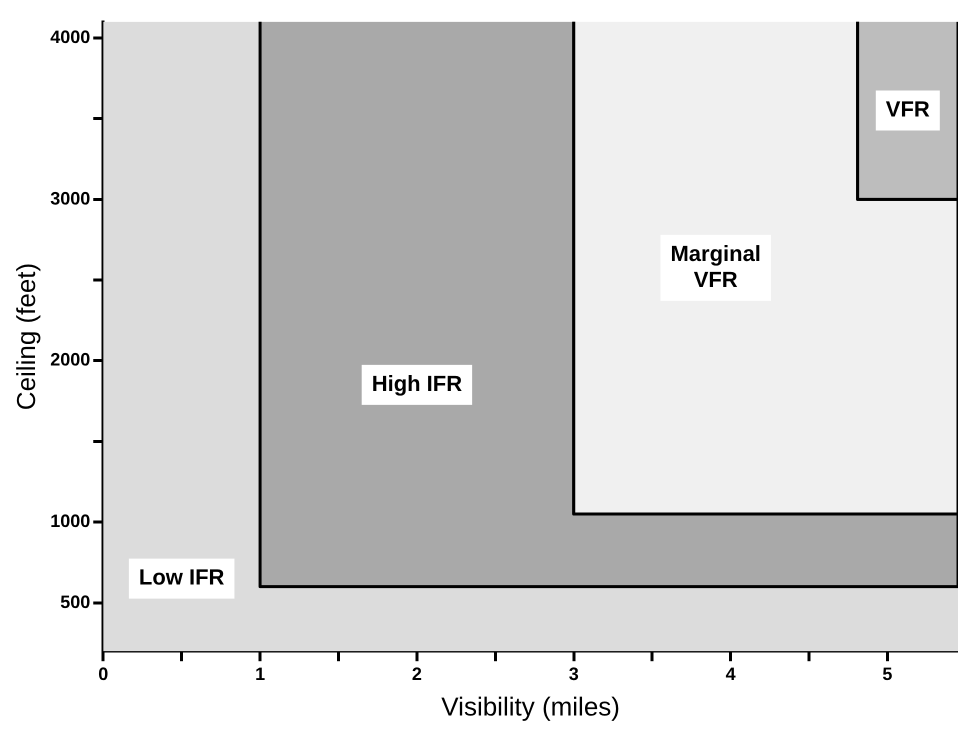 This screenshot has height=739, width=970. I want to click on y-tick-label: 3000, so click(70, 198).